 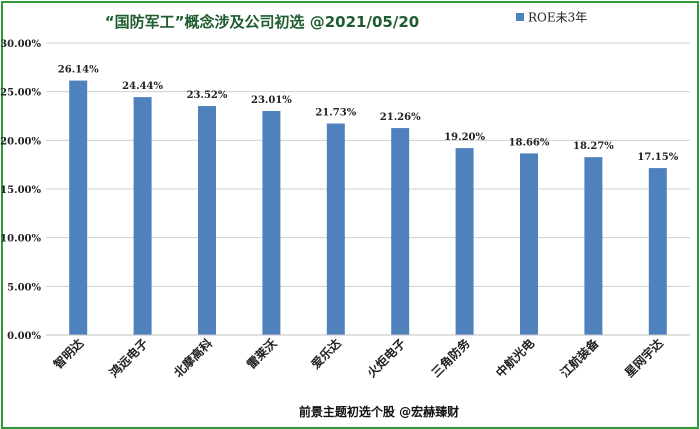 I want to click on bar-value-label: 24.44%, so click(x=142, y=86).